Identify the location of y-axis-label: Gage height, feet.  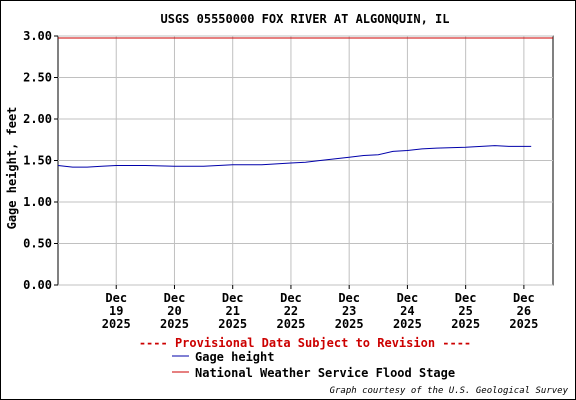
(12, 168).